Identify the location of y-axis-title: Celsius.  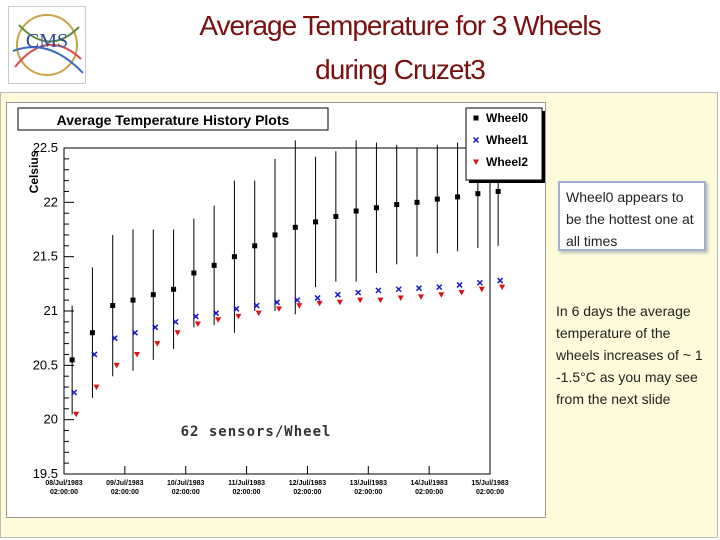
(34, 171).